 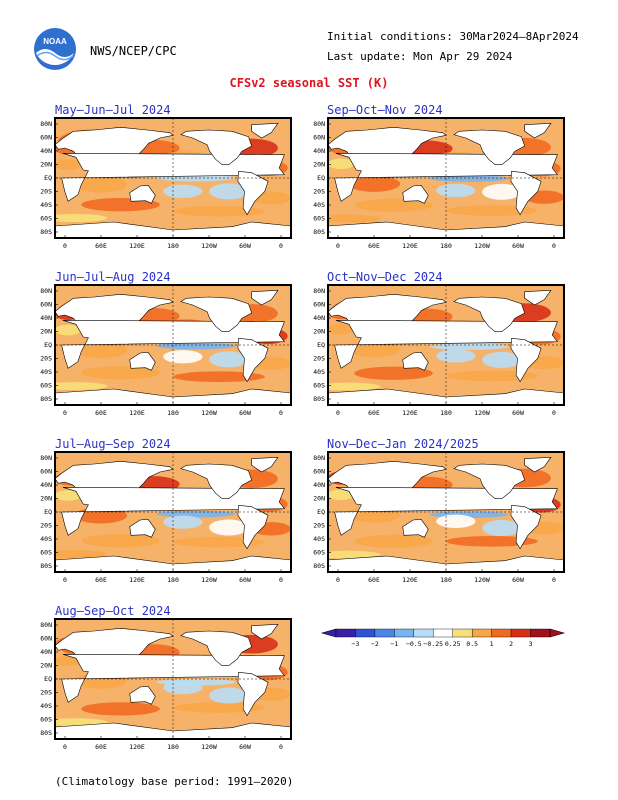 What do you see at coordinates (356, 644) in the screenshot?
I see `colorbar-label: −3` at bounding box center [356, 644].